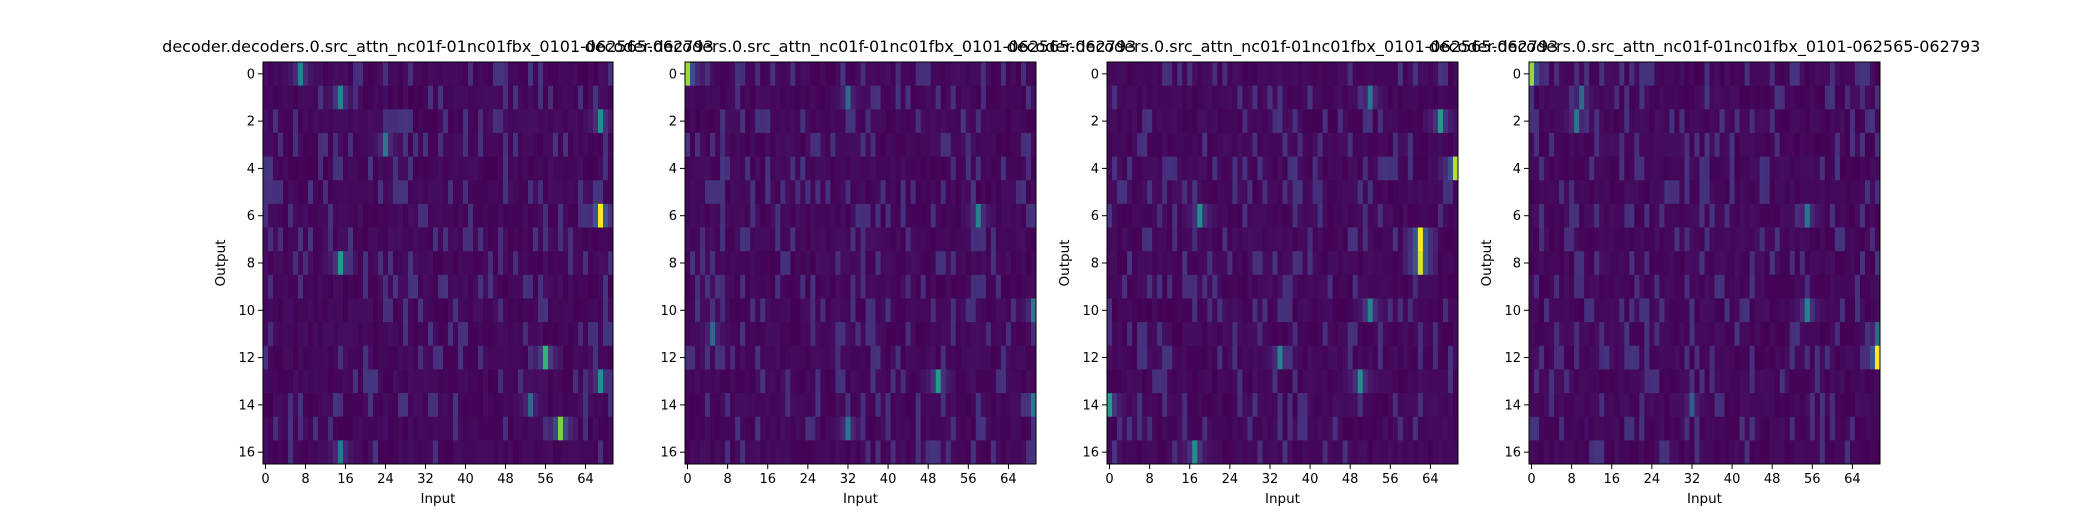  What do you see at coordinates (1512, 311) in the screenshot?
I see `y-tick-label: 10` at bounding box center [1512, 311].